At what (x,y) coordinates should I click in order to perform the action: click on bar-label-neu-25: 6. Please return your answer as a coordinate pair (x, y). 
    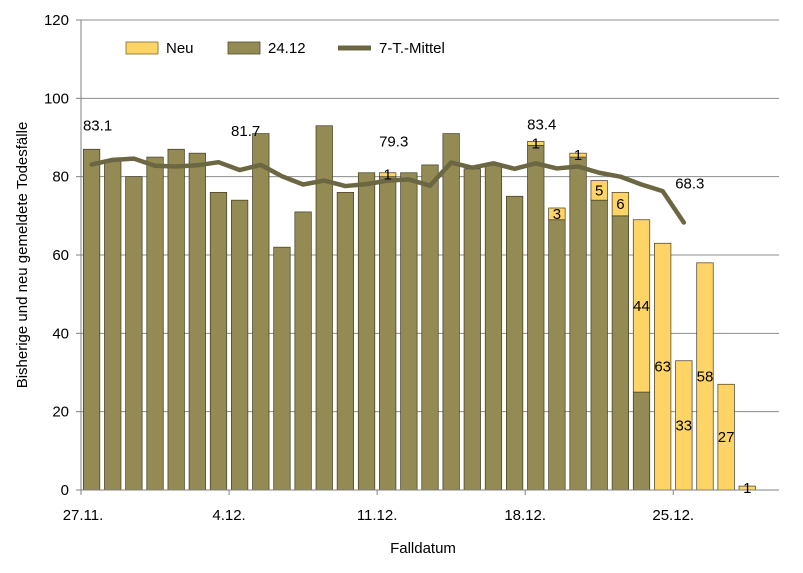
    Looking at the image, I should click on (620, 204).